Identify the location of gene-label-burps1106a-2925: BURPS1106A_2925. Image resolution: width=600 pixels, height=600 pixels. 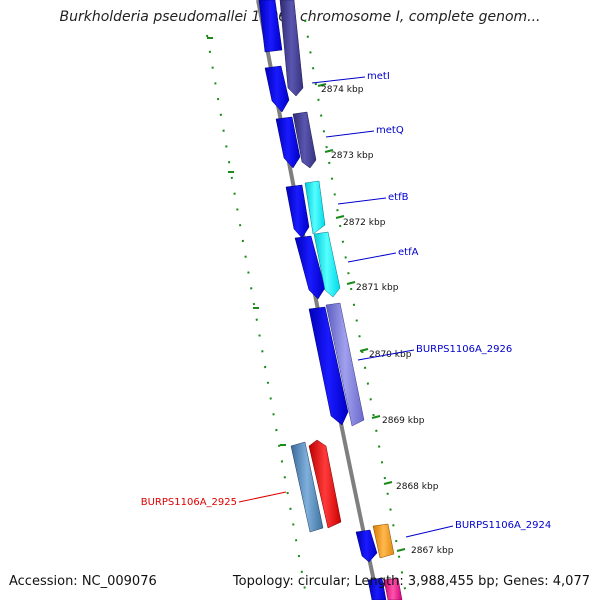
(189, 502).